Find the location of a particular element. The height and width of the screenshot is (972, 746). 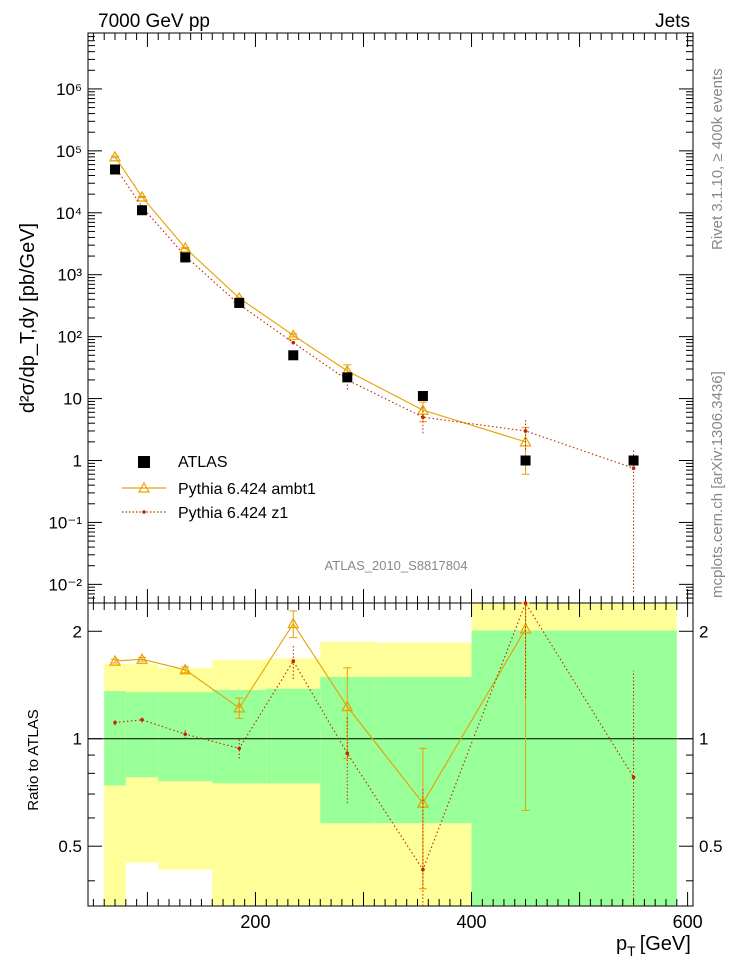

ratio-tick-label: 1 is located at coordinates (77, 739).